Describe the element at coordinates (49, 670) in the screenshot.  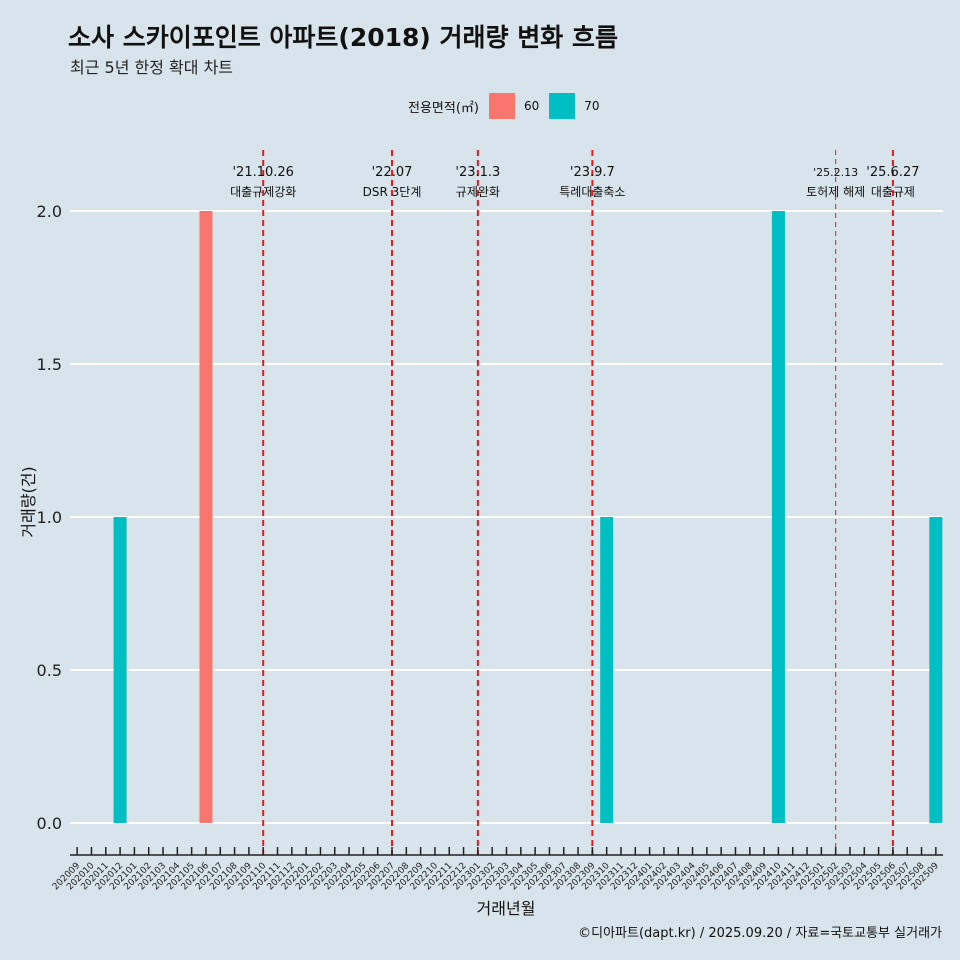
I see `y-tick-label: 0.5` at that location.